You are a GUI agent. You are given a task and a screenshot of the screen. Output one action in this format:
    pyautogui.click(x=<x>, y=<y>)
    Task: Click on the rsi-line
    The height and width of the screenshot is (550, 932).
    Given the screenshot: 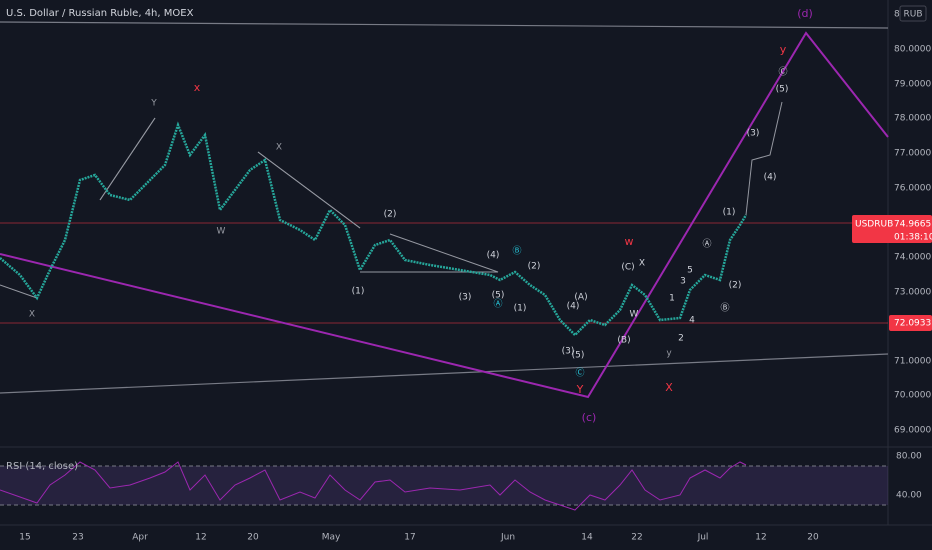 What is the action you would take?
    pyautogui.click(x=373, y=486)
    